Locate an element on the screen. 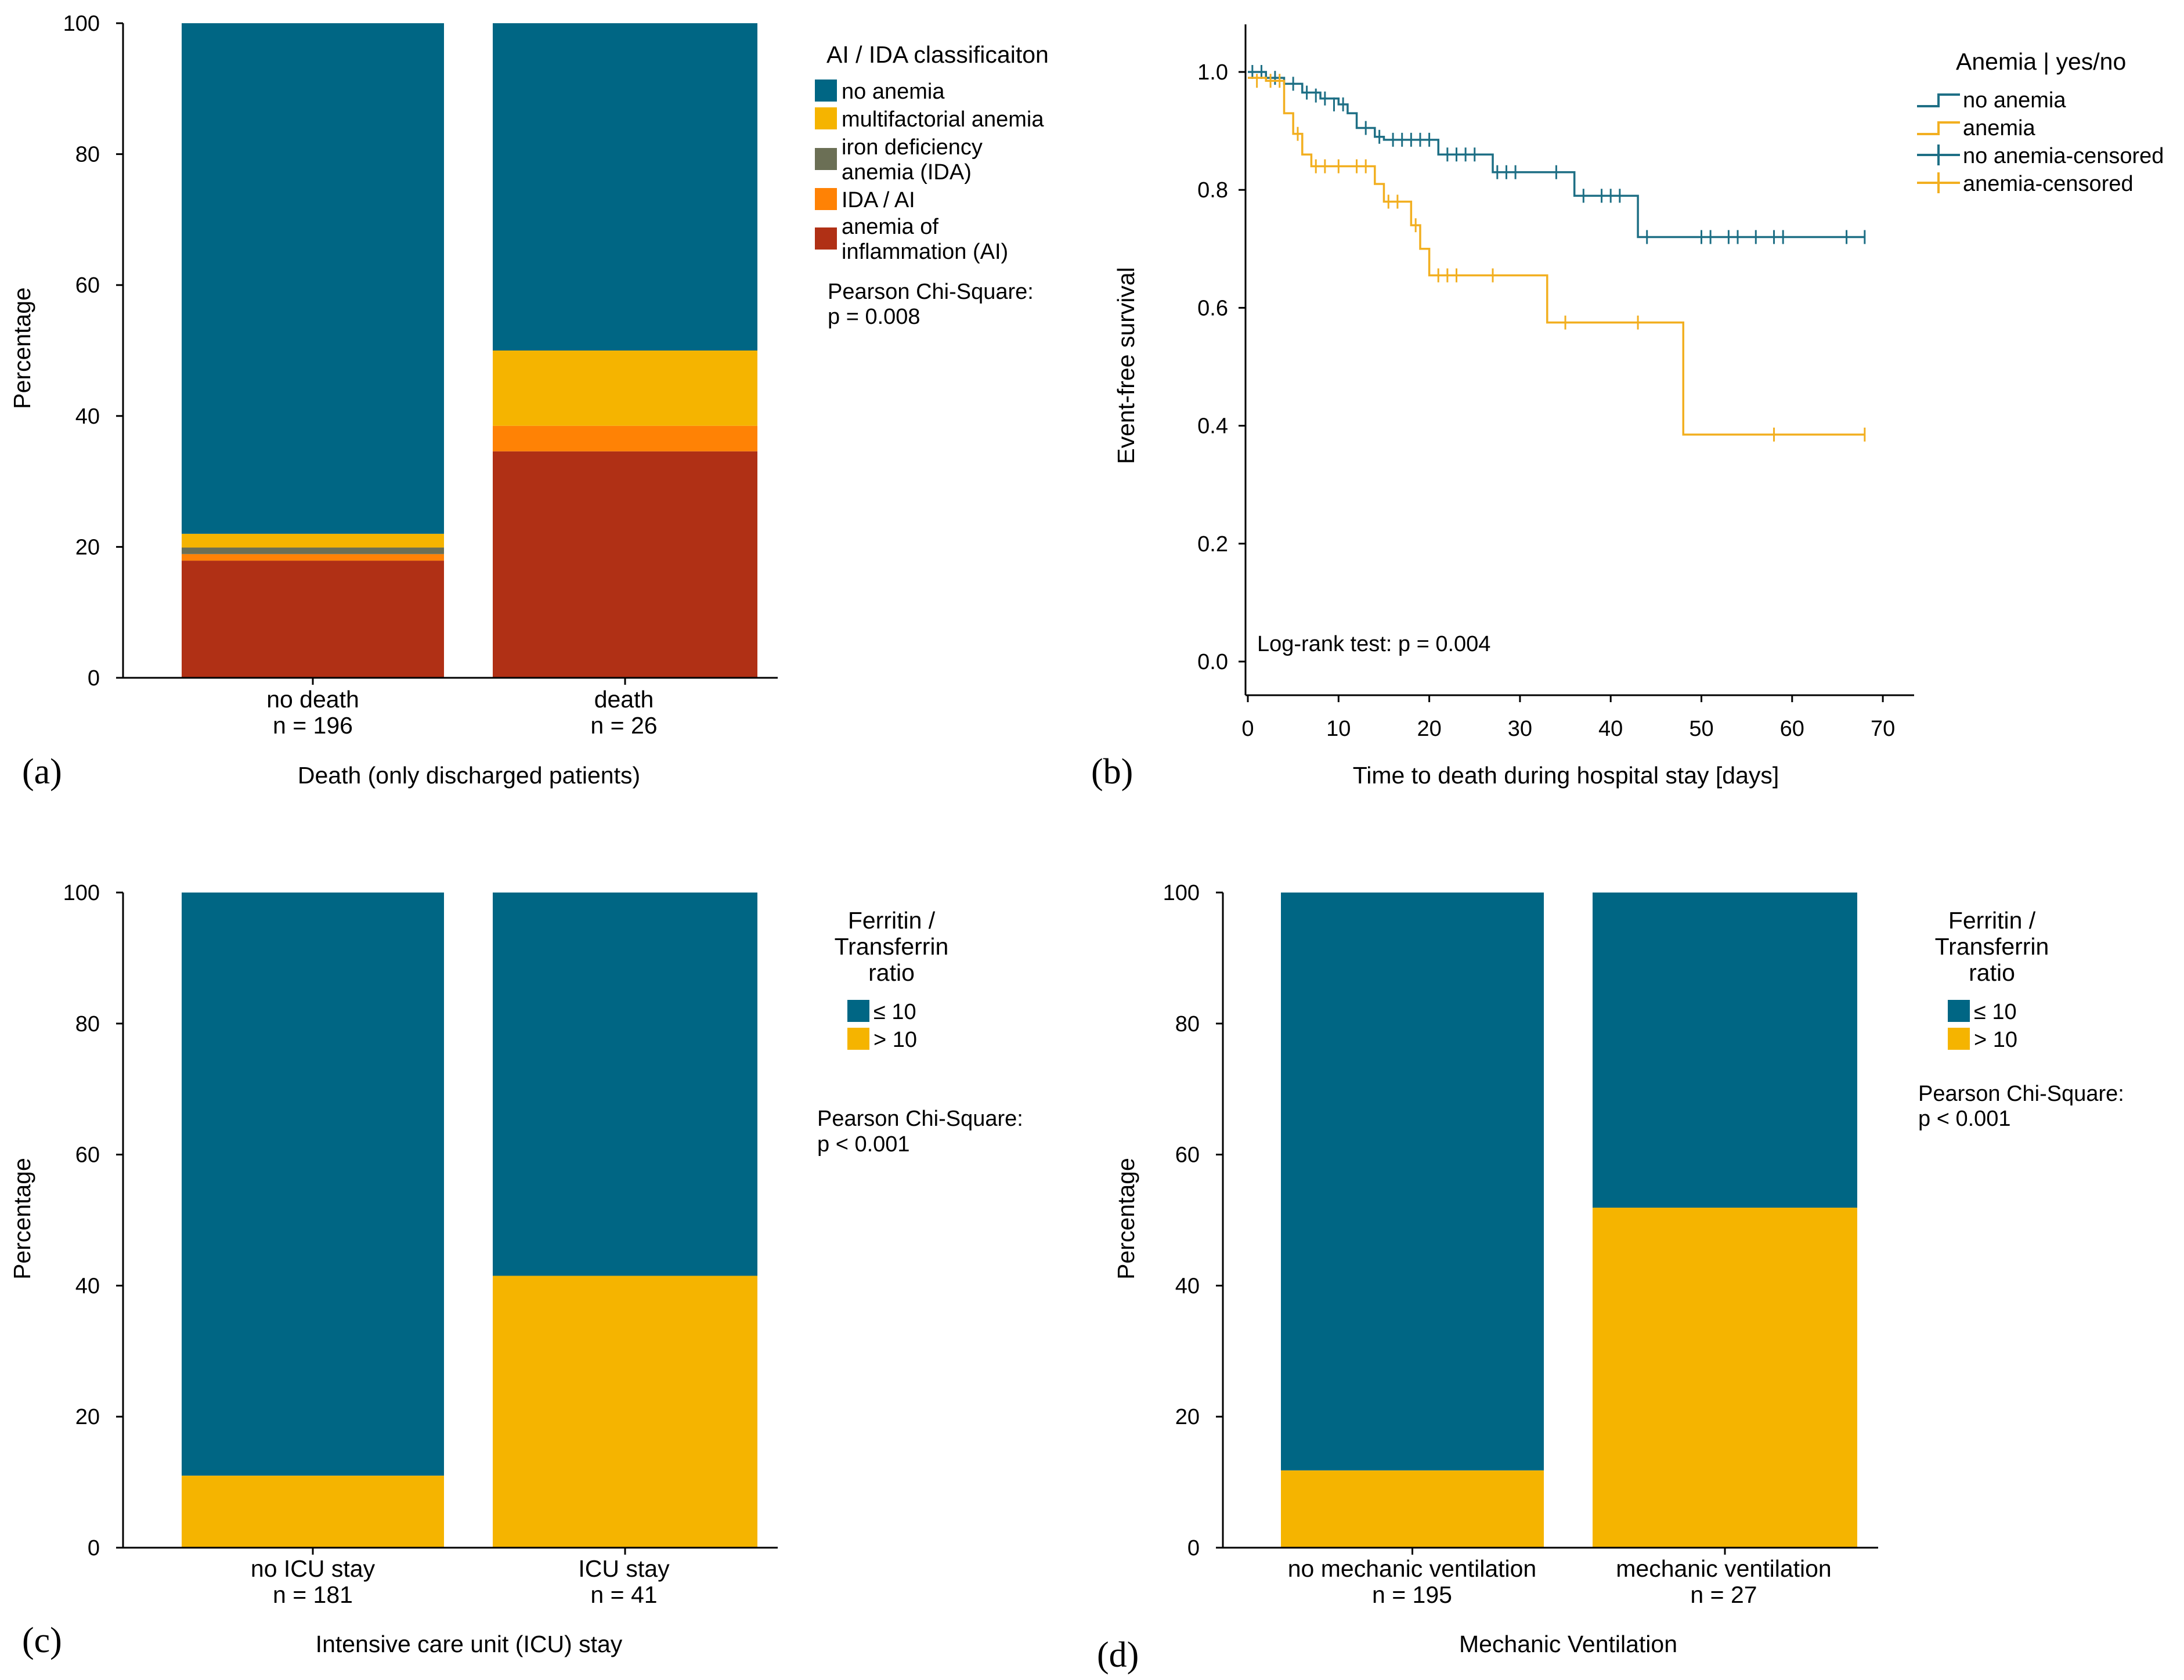 The image size is (2184, 1680). b-legend-cross-anemia is located at coordinates (1939, 182).